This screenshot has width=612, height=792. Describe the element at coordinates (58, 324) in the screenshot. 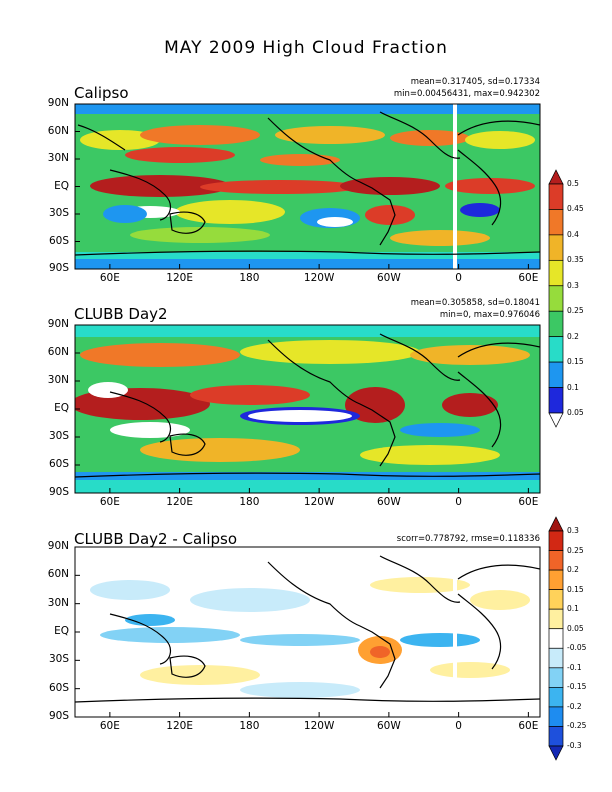

I see `panel-2-ytick-0: 90N` at that location.